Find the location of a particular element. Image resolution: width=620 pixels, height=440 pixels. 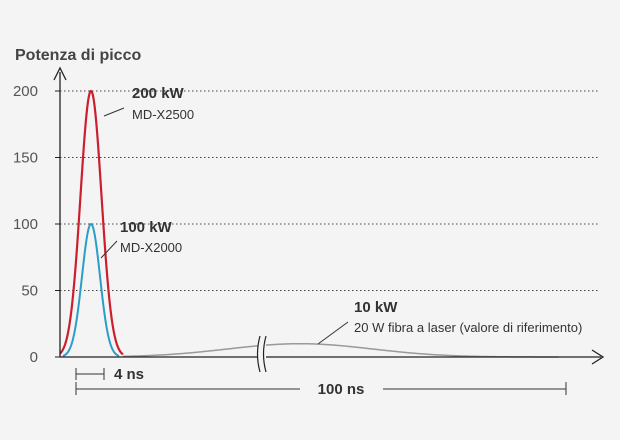

y-tick-label-50: 50 is located at coordinates (29, 291).